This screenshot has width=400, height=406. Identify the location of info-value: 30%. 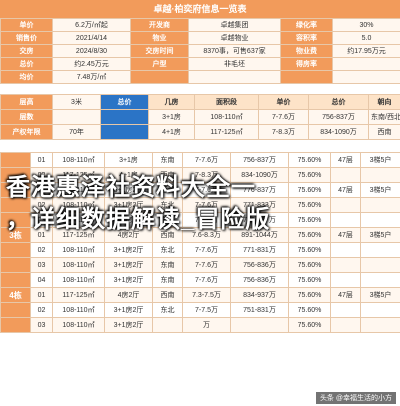
(366, 25).